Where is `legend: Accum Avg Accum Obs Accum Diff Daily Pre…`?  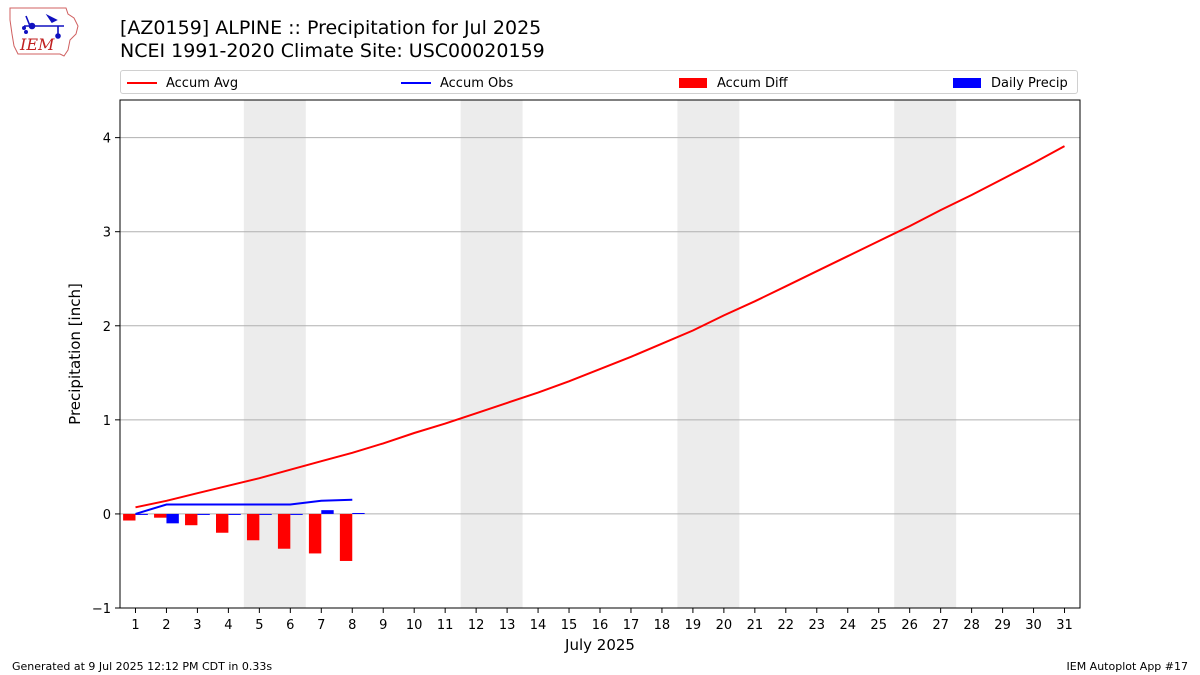 legend: Accum Avg Accum Obs Accum Diff Daily Pre… is located at coordinates (599, 82).